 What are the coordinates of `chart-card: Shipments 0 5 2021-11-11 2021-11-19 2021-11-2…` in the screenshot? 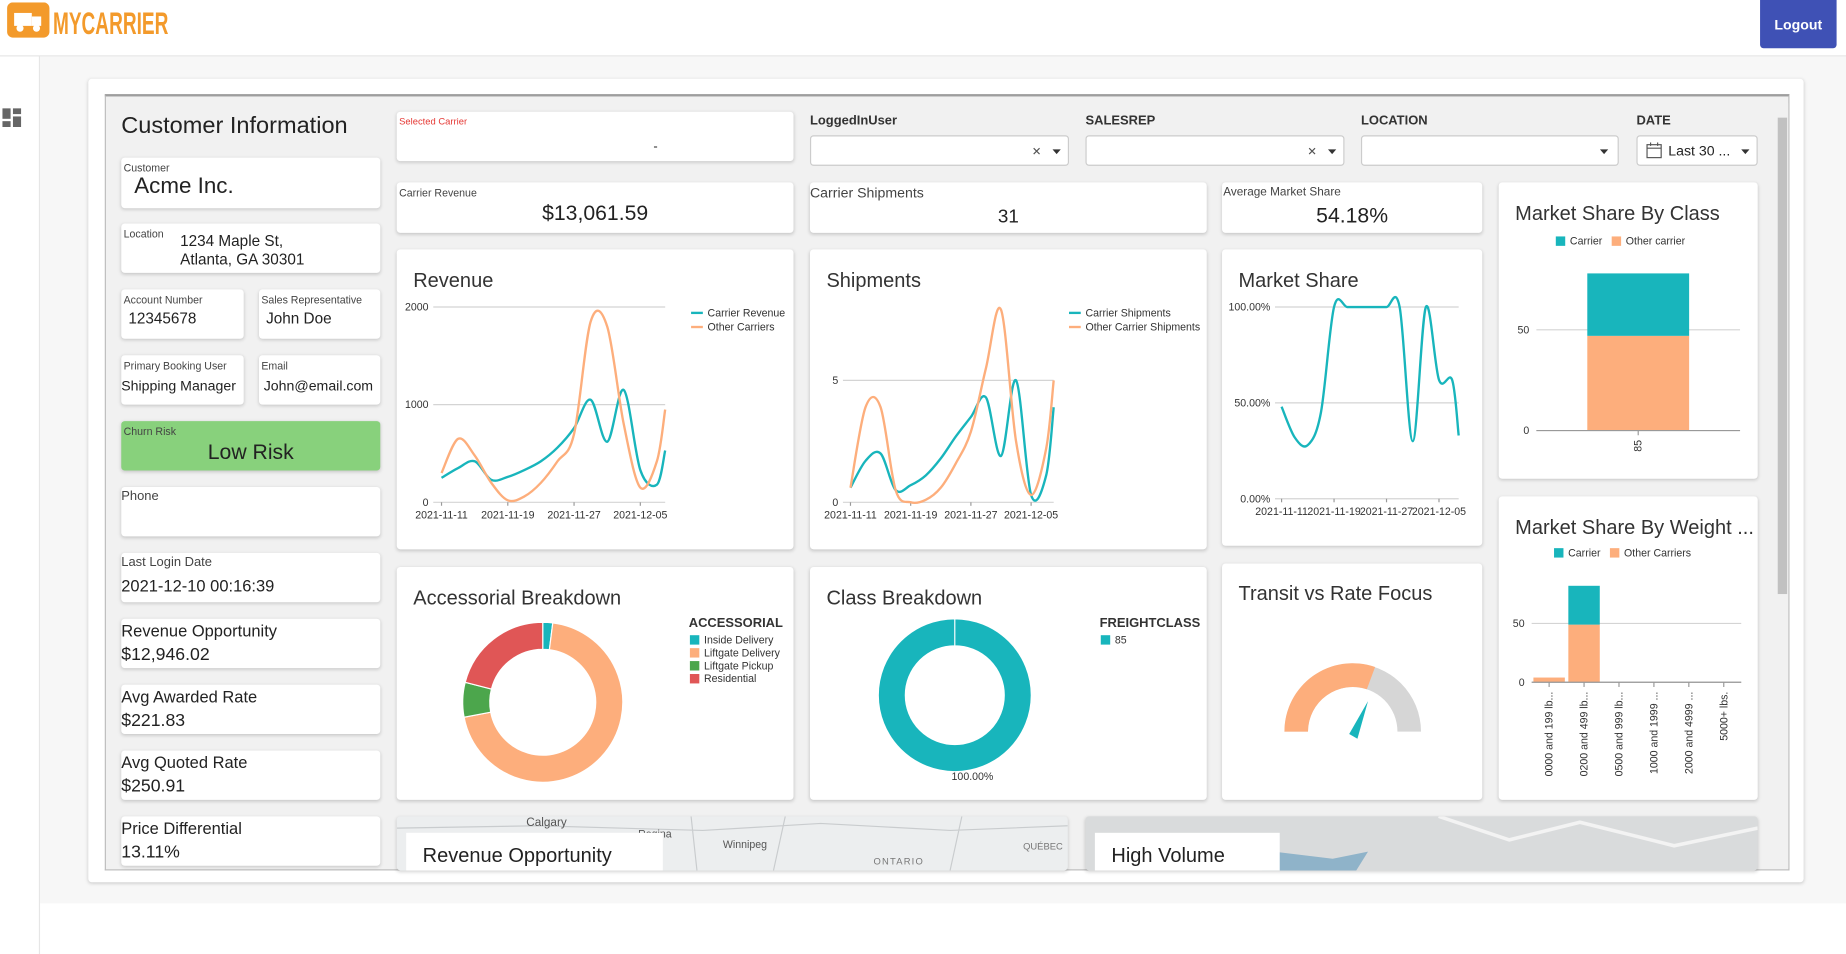 It's located at (1008, 399).